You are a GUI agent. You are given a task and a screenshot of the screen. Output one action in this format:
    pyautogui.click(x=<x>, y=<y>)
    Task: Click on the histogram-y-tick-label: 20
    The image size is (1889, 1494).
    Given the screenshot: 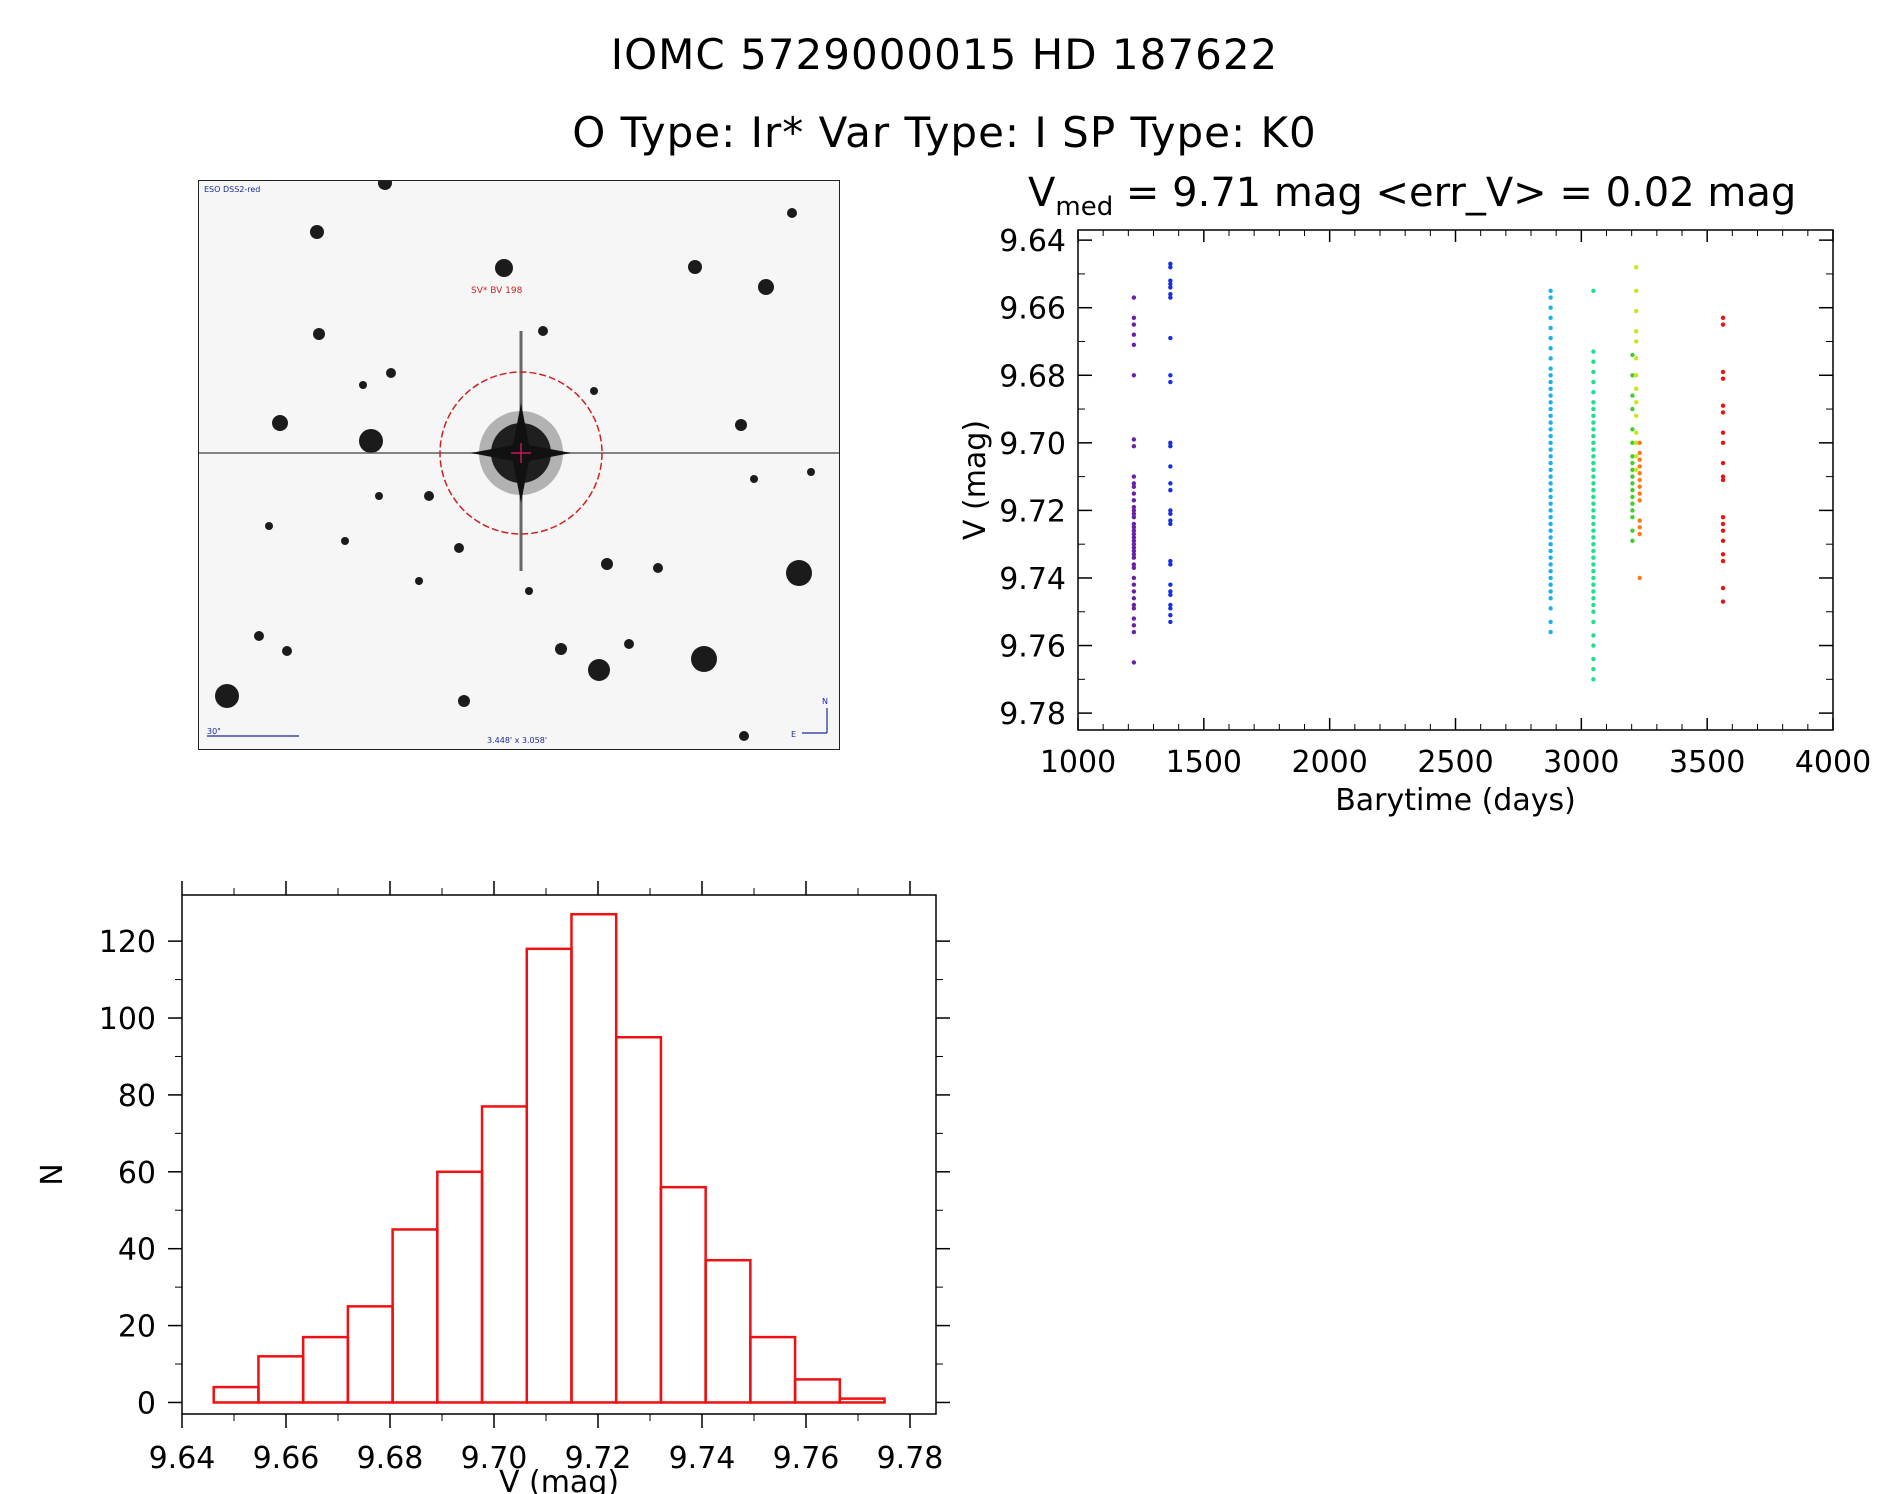 What is the action you would take?
    pyautogui.click(x=137, y=1327)
    